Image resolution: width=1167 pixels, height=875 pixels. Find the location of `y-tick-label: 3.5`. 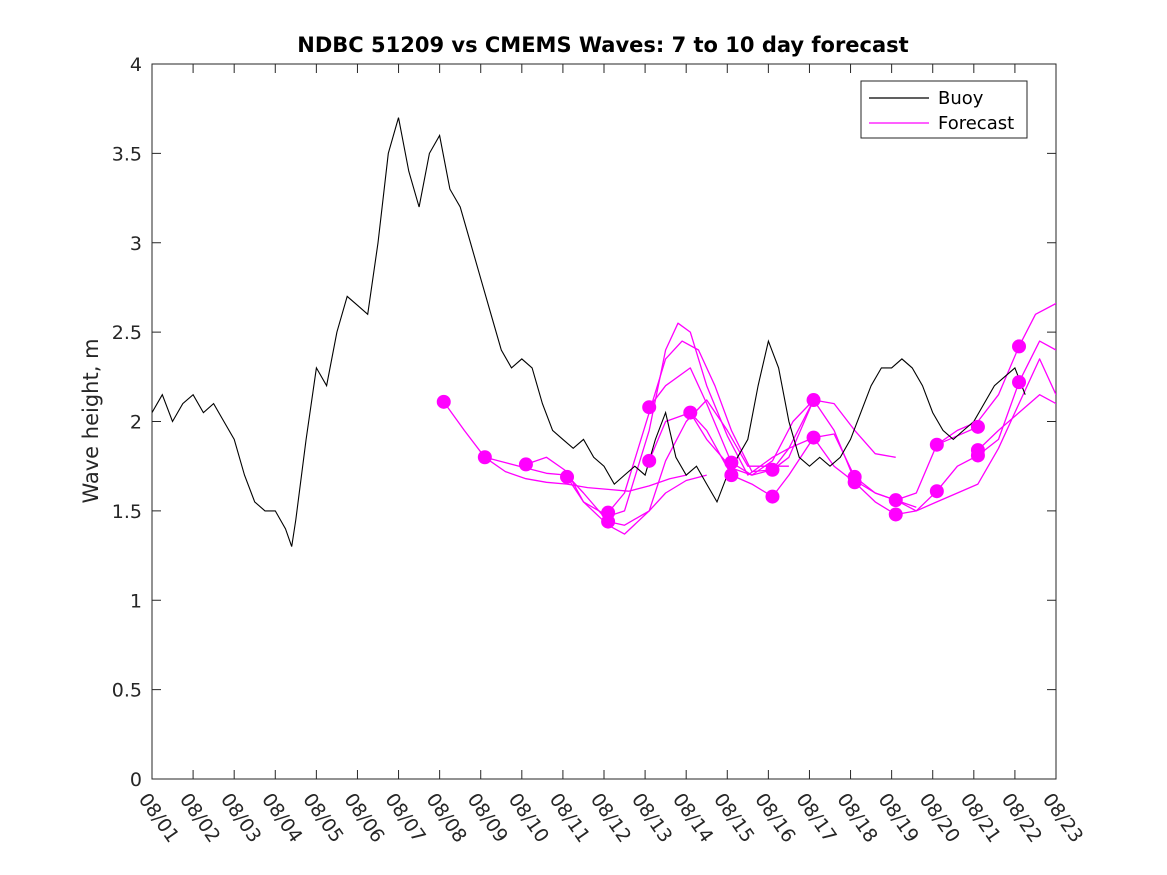

y-tick-label: 3.5 is located at coordinates (127, 154).